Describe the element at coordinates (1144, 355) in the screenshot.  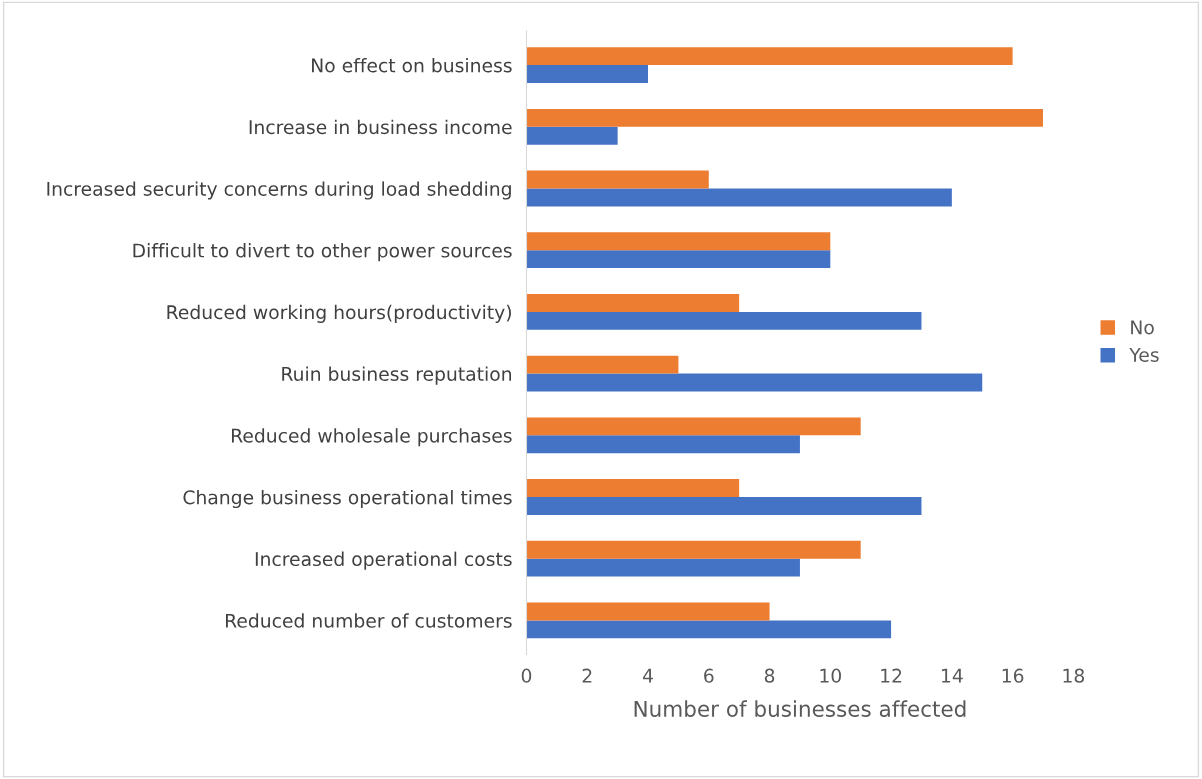
I see `legend-label: Yes` at that location.